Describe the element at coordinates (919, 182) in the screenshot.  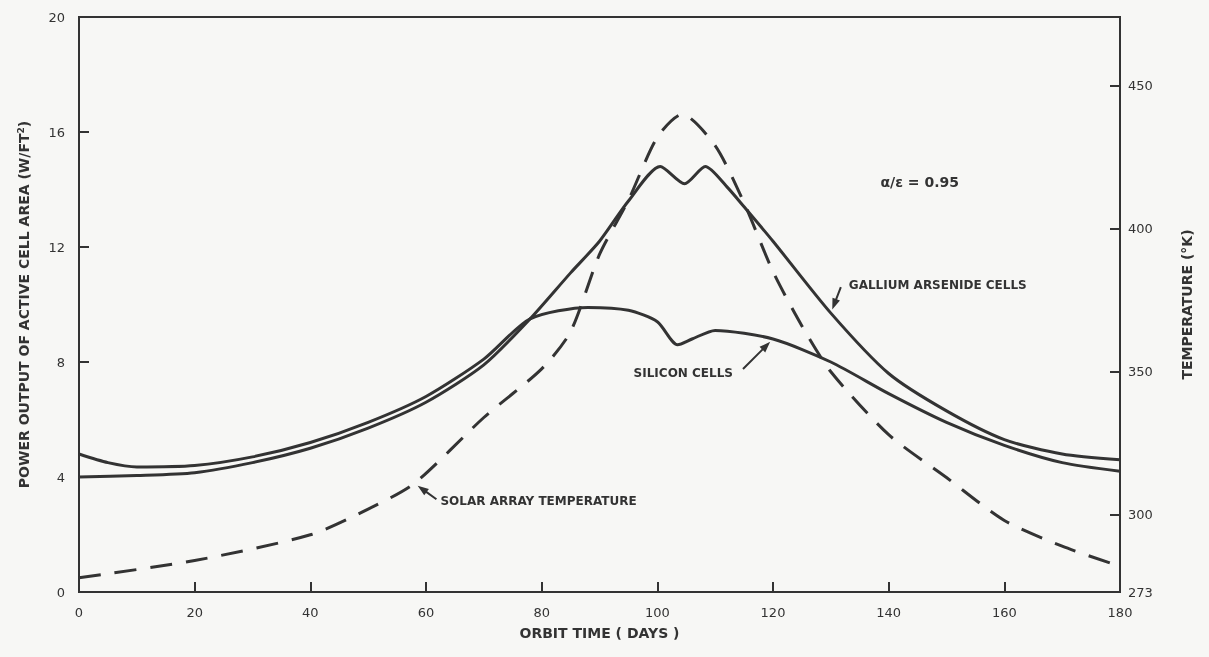
I see `annotation: α/ε = 0.95` at that location.